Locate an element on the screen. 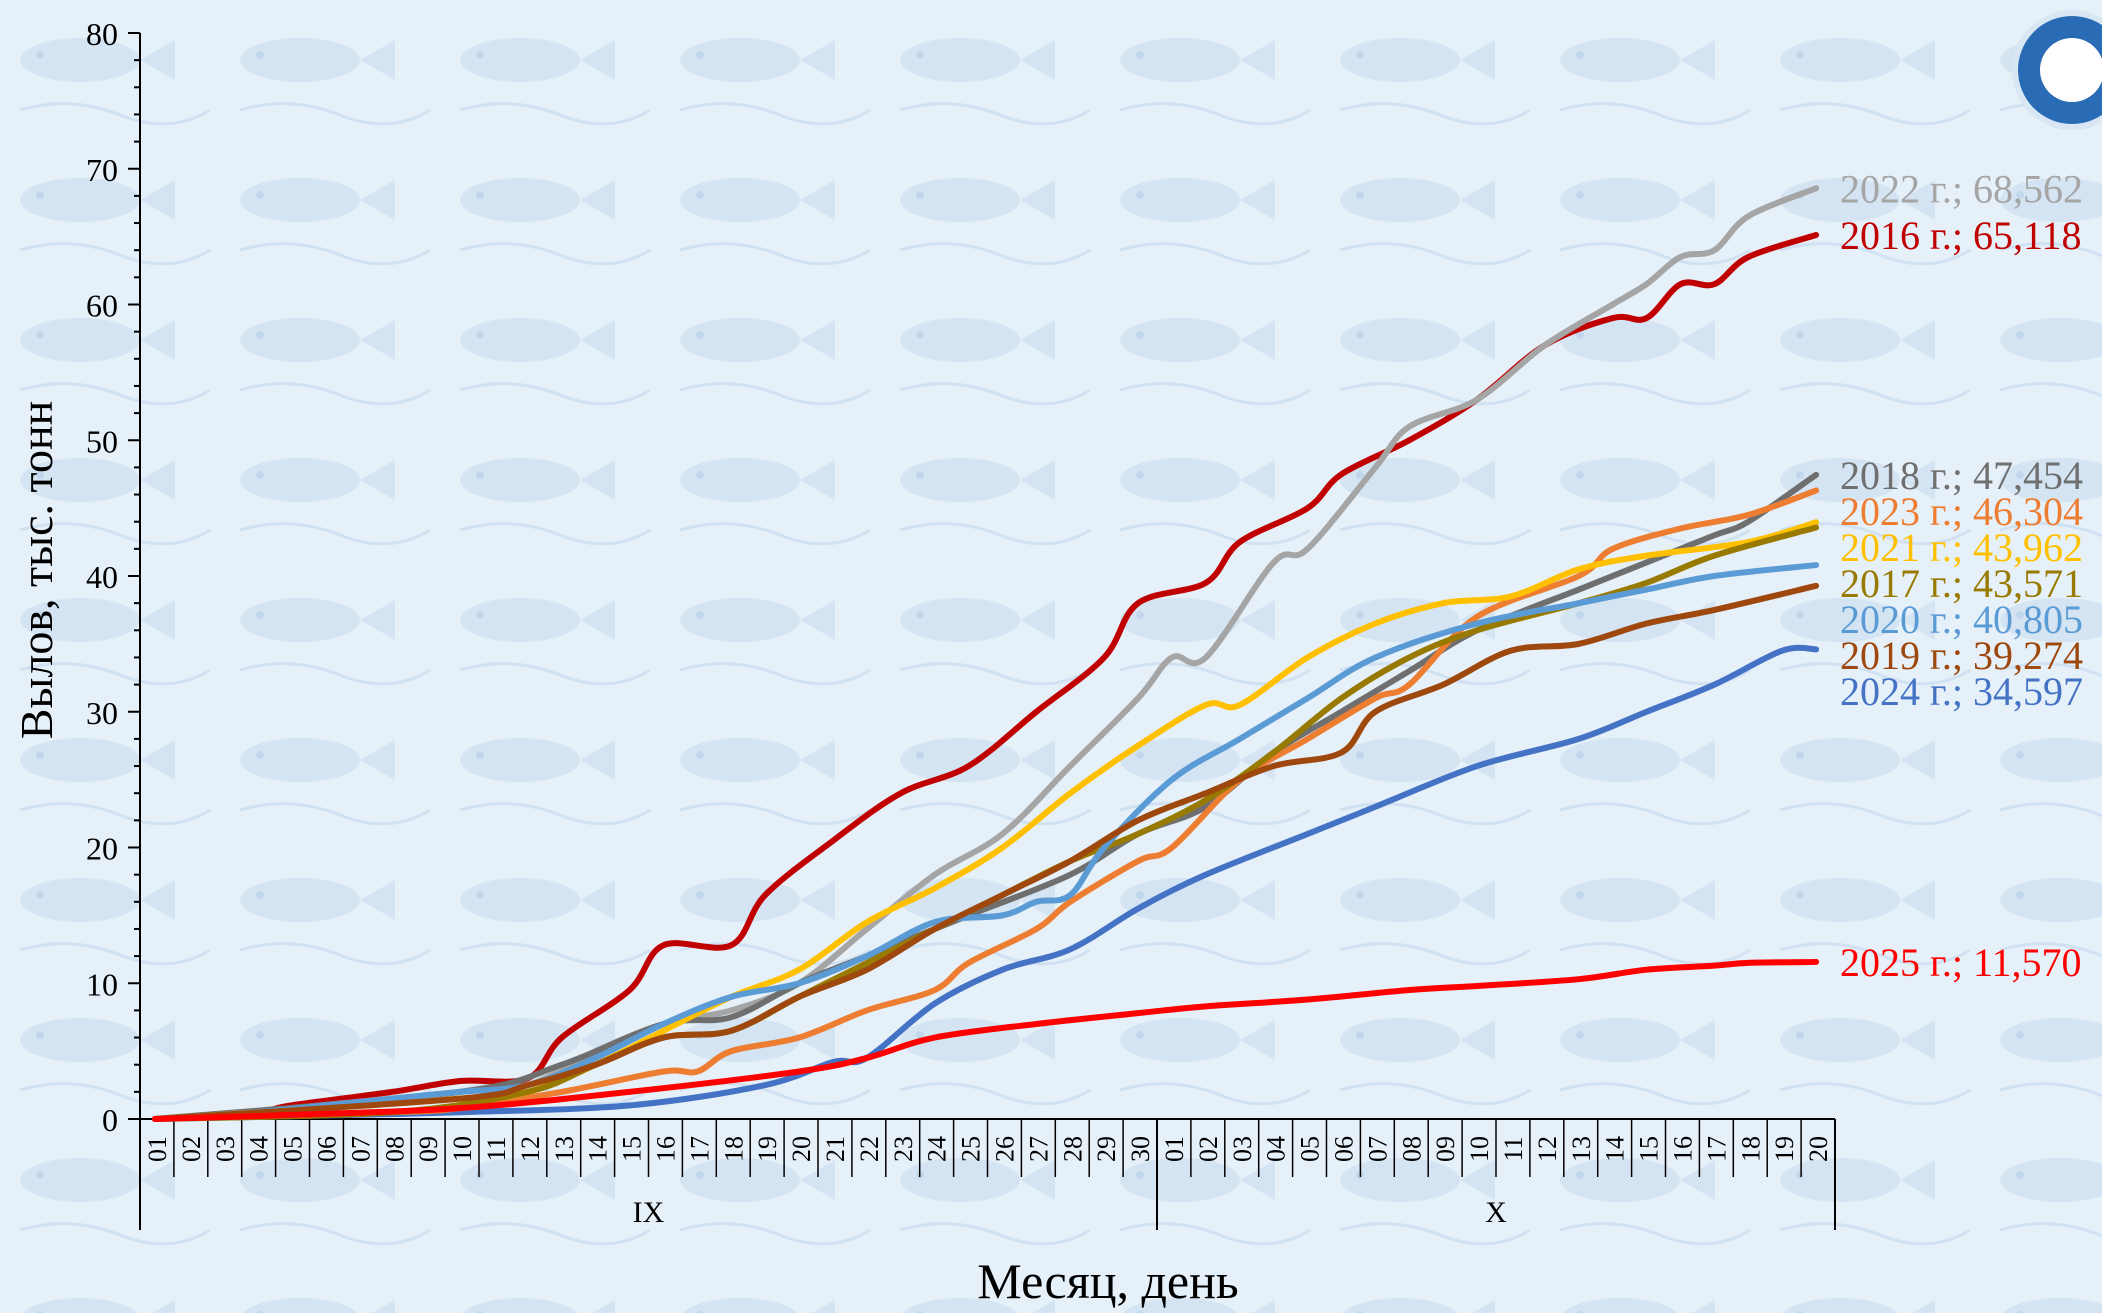  x-tick-label: 28 is located at coordinates (1072, 1149).